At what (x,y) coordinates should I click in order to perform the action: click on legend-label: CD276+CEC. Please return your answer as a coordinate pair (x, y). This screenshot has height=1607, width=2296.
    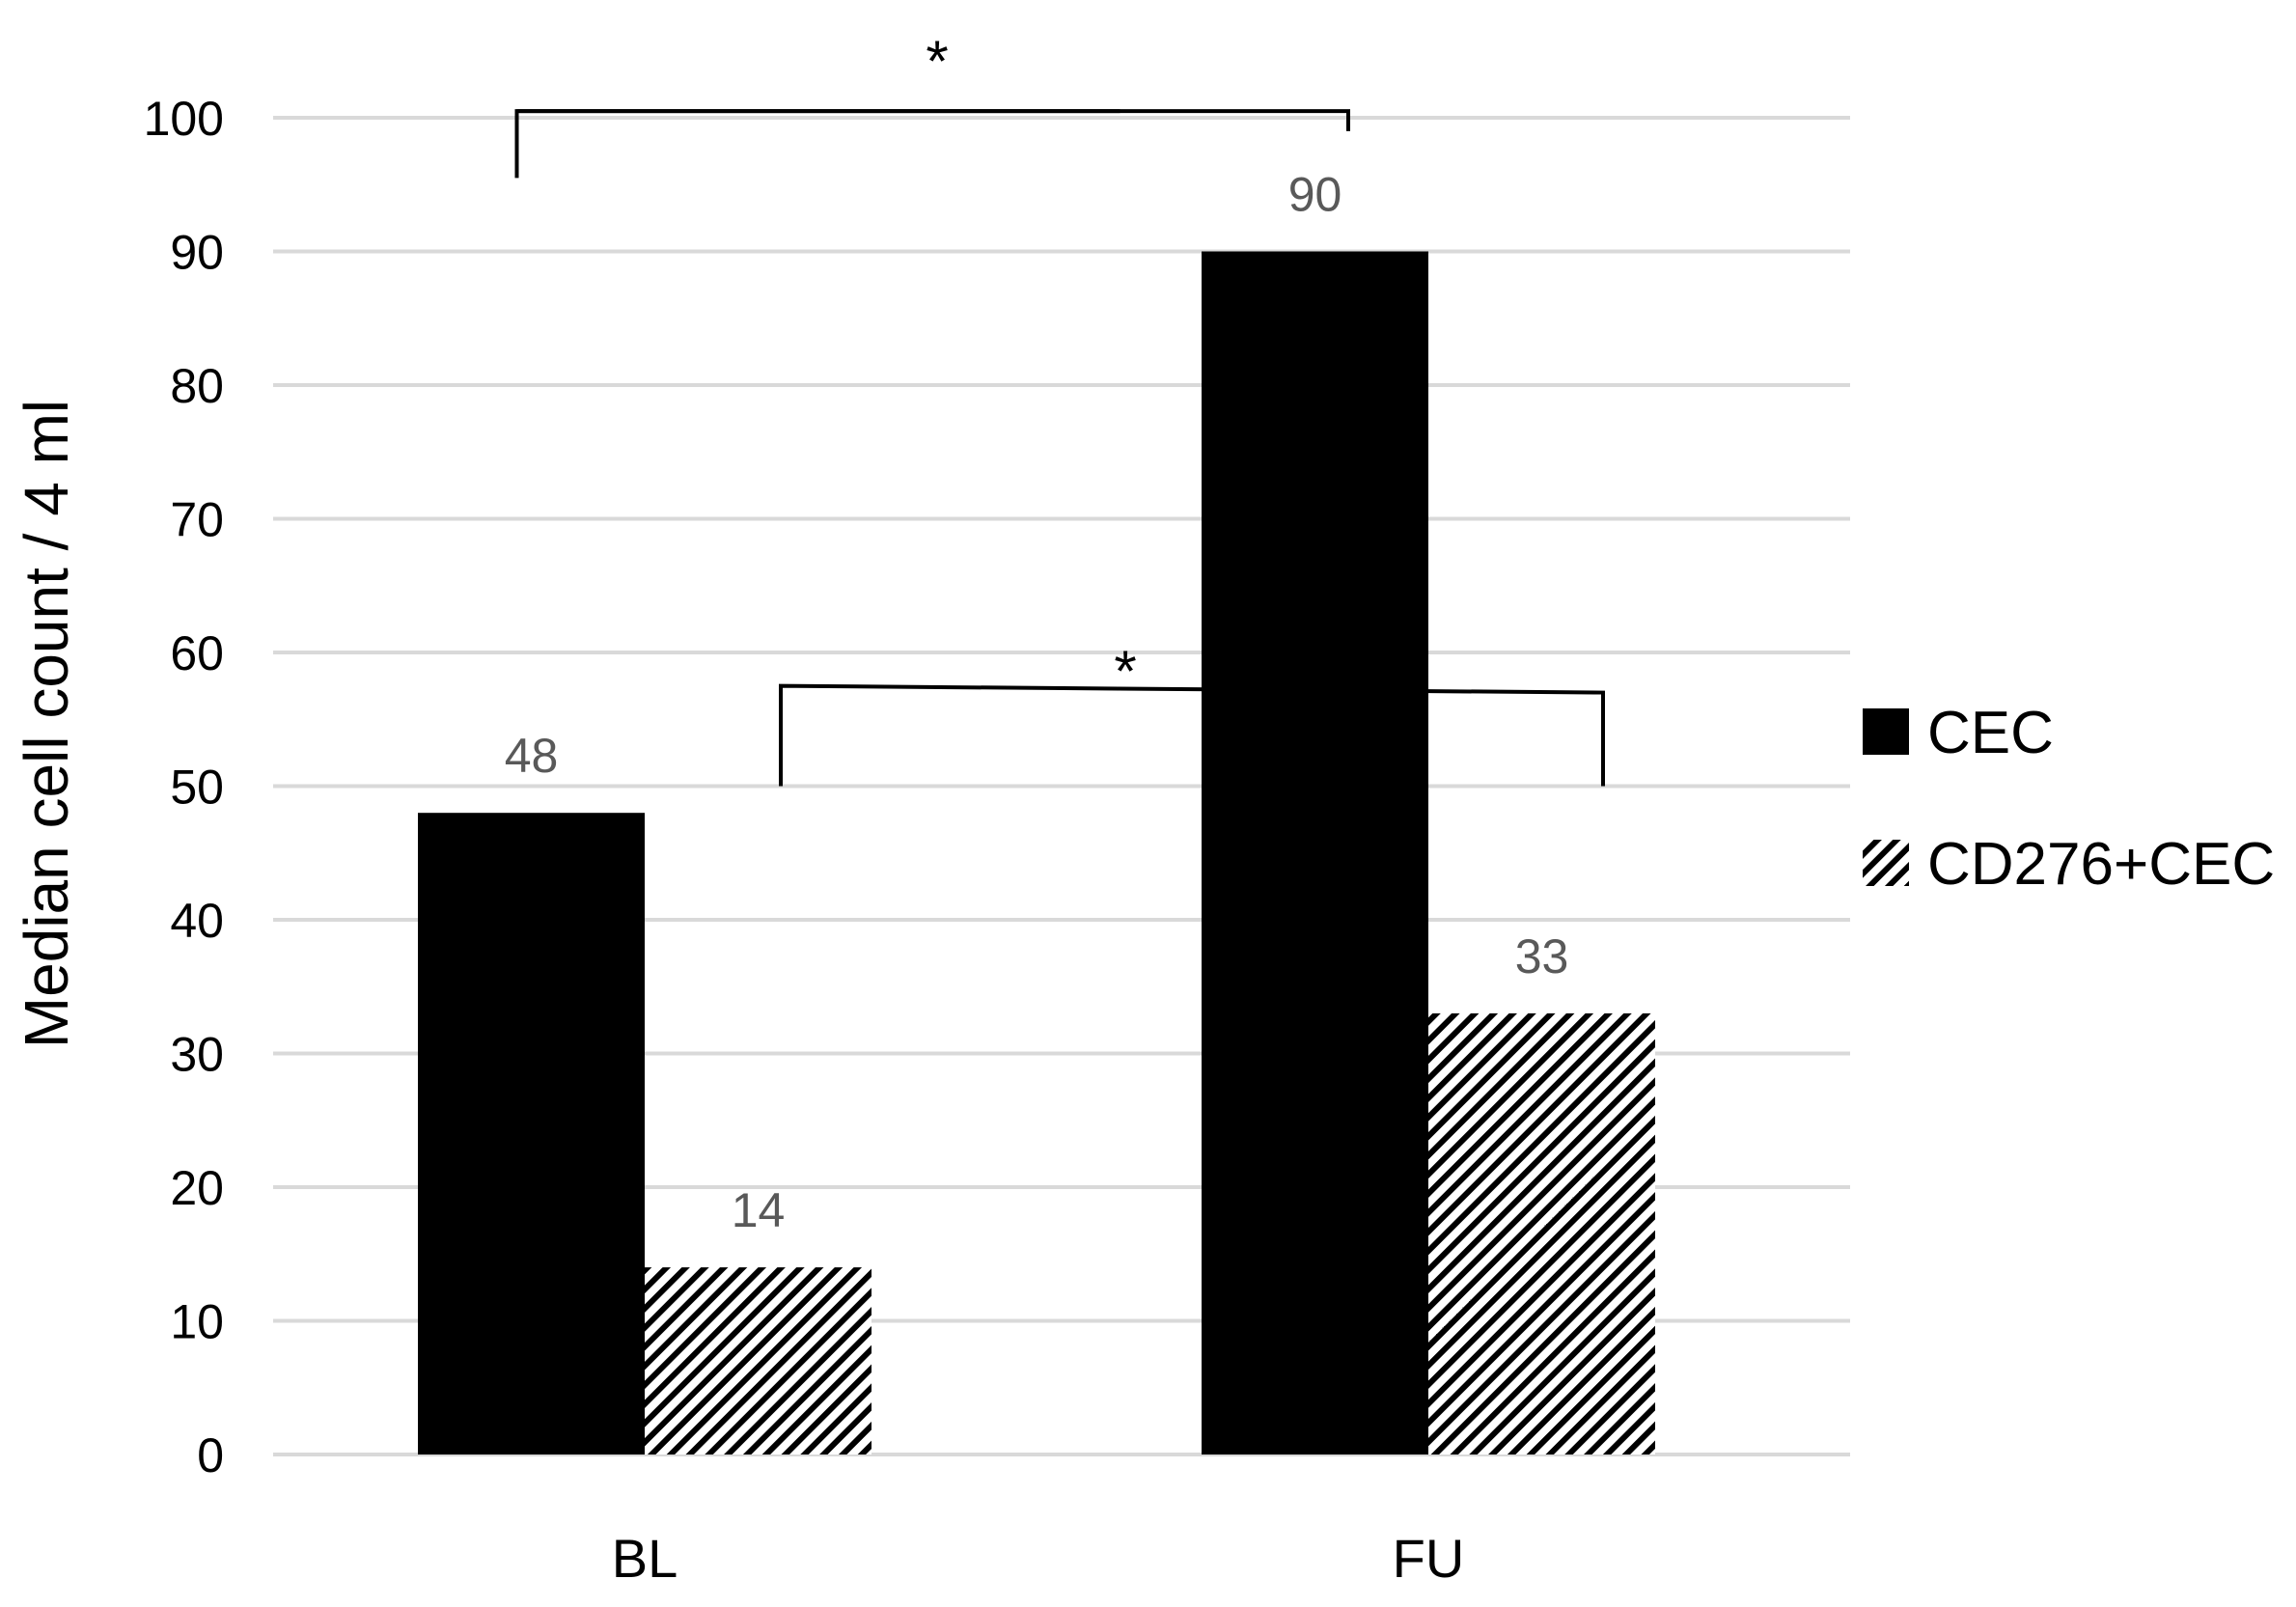
    Looking at the image, I should click on (2101, 864).